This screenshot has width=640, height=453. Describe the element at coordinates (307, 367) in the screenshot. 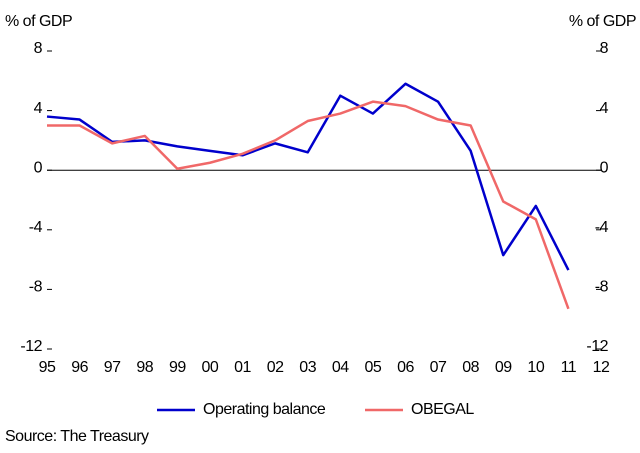

I see `x-tick-label: 03` at that location.